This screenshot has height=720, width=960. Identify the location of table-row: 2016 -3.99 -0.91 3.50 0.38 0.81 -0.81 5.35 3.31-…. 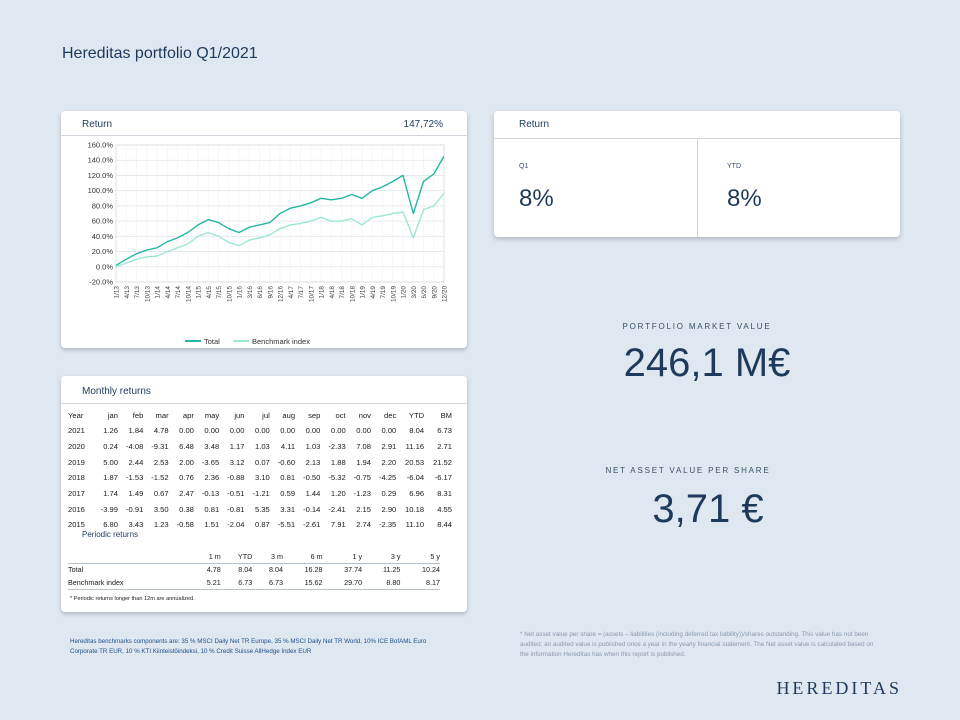
(260, 509).